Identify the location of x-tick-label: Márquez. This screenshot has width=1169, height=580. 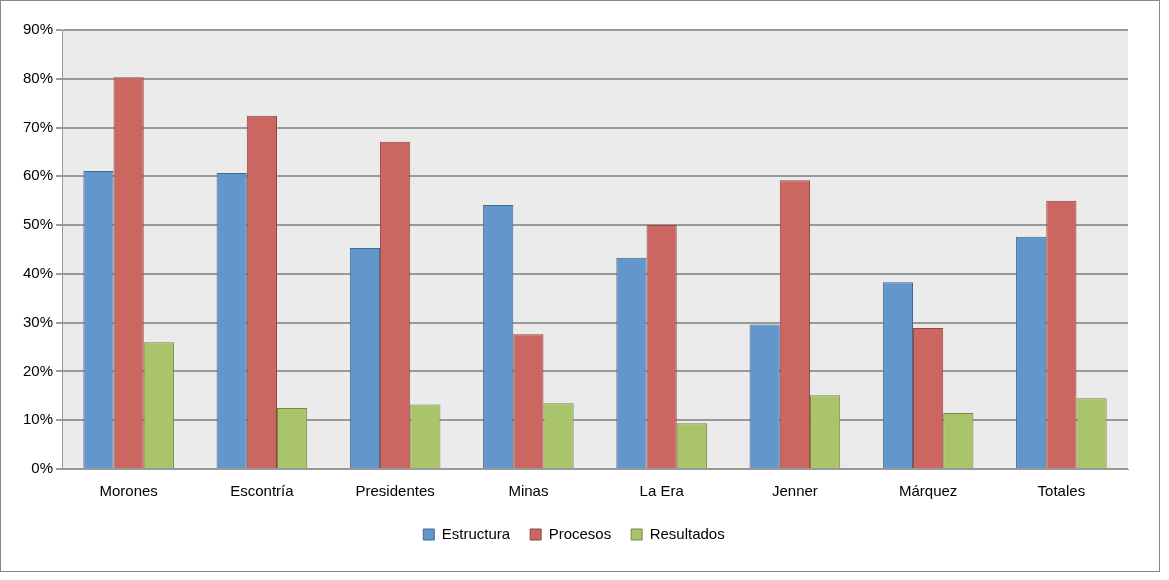
(928, 491).